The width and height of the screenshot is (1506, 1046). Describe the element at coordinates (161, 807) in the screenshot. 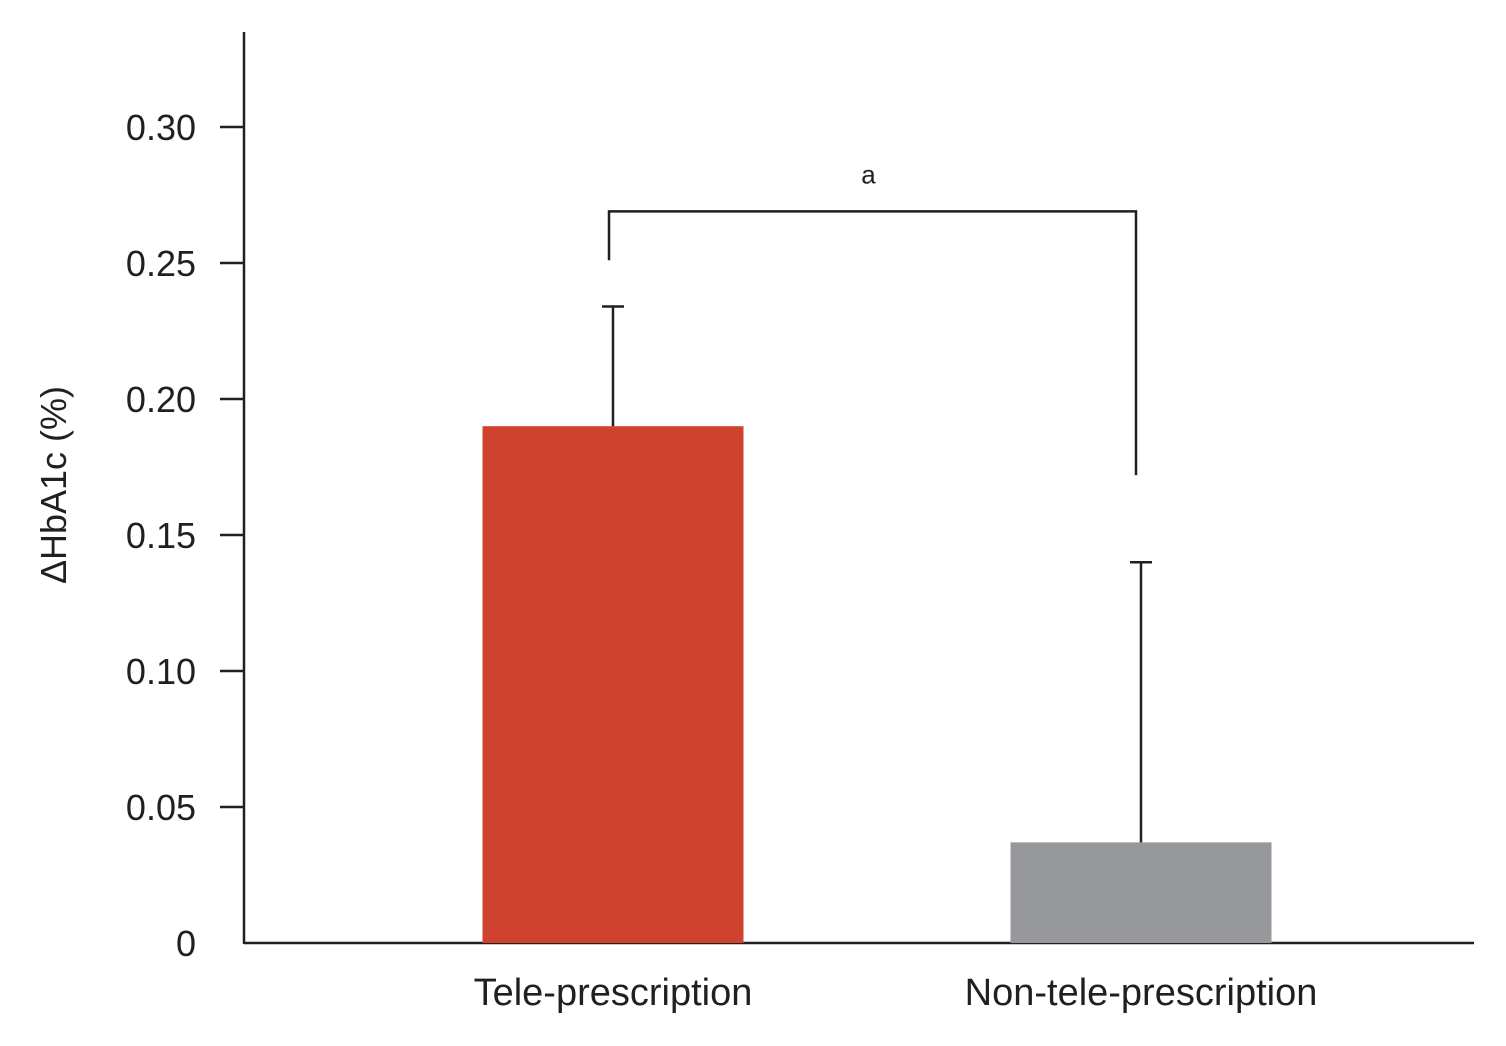

I see `y-tick-label: 0.05` at that location.